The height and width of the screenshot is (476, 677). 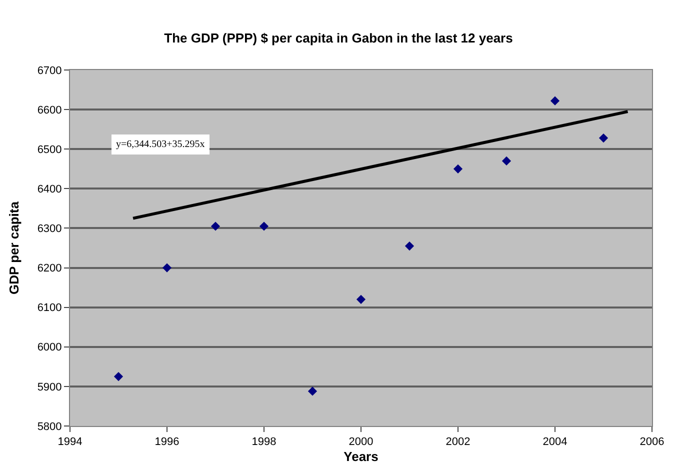 What do you see at coordinates (555, 442) in the screenshot?
I see `x-tick-label: 2004` at bounding box center [555, 442].